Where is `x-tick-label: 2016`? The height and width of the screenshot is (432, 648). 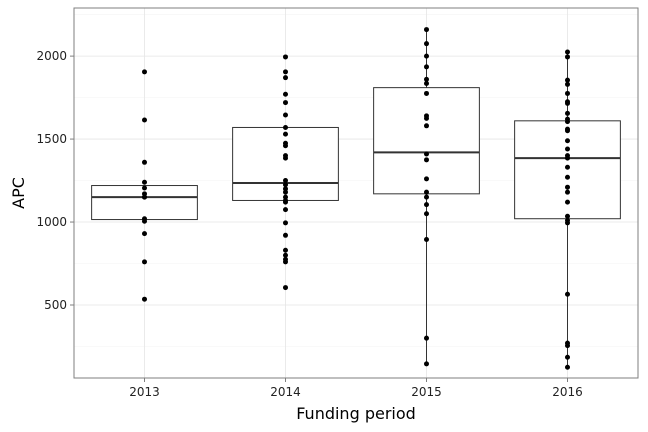 x-tick-label: 2016 is located at coordinates (567, 392).